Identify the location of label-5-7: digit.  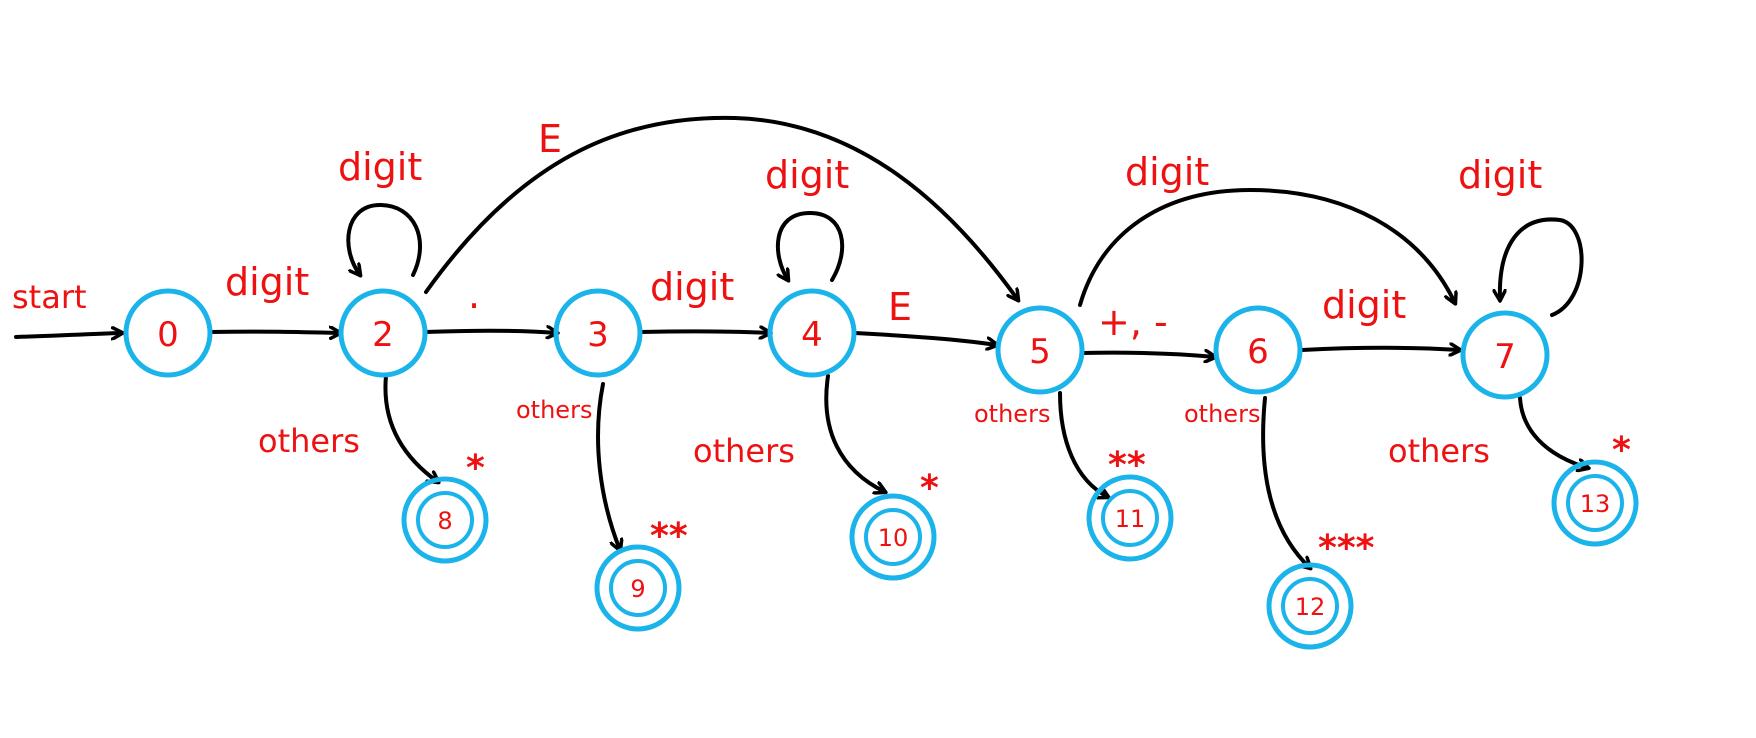
(1167, 172).